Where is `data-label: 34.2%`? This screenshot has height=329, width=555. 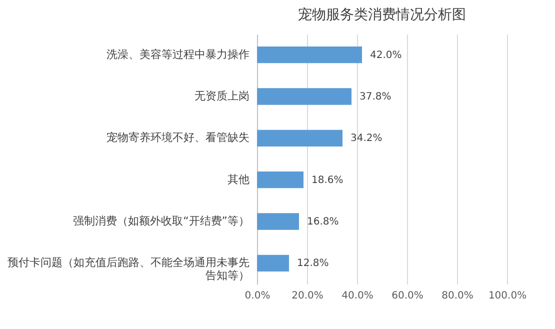
data-label: 34.2% is located at coordinates (366, 138).